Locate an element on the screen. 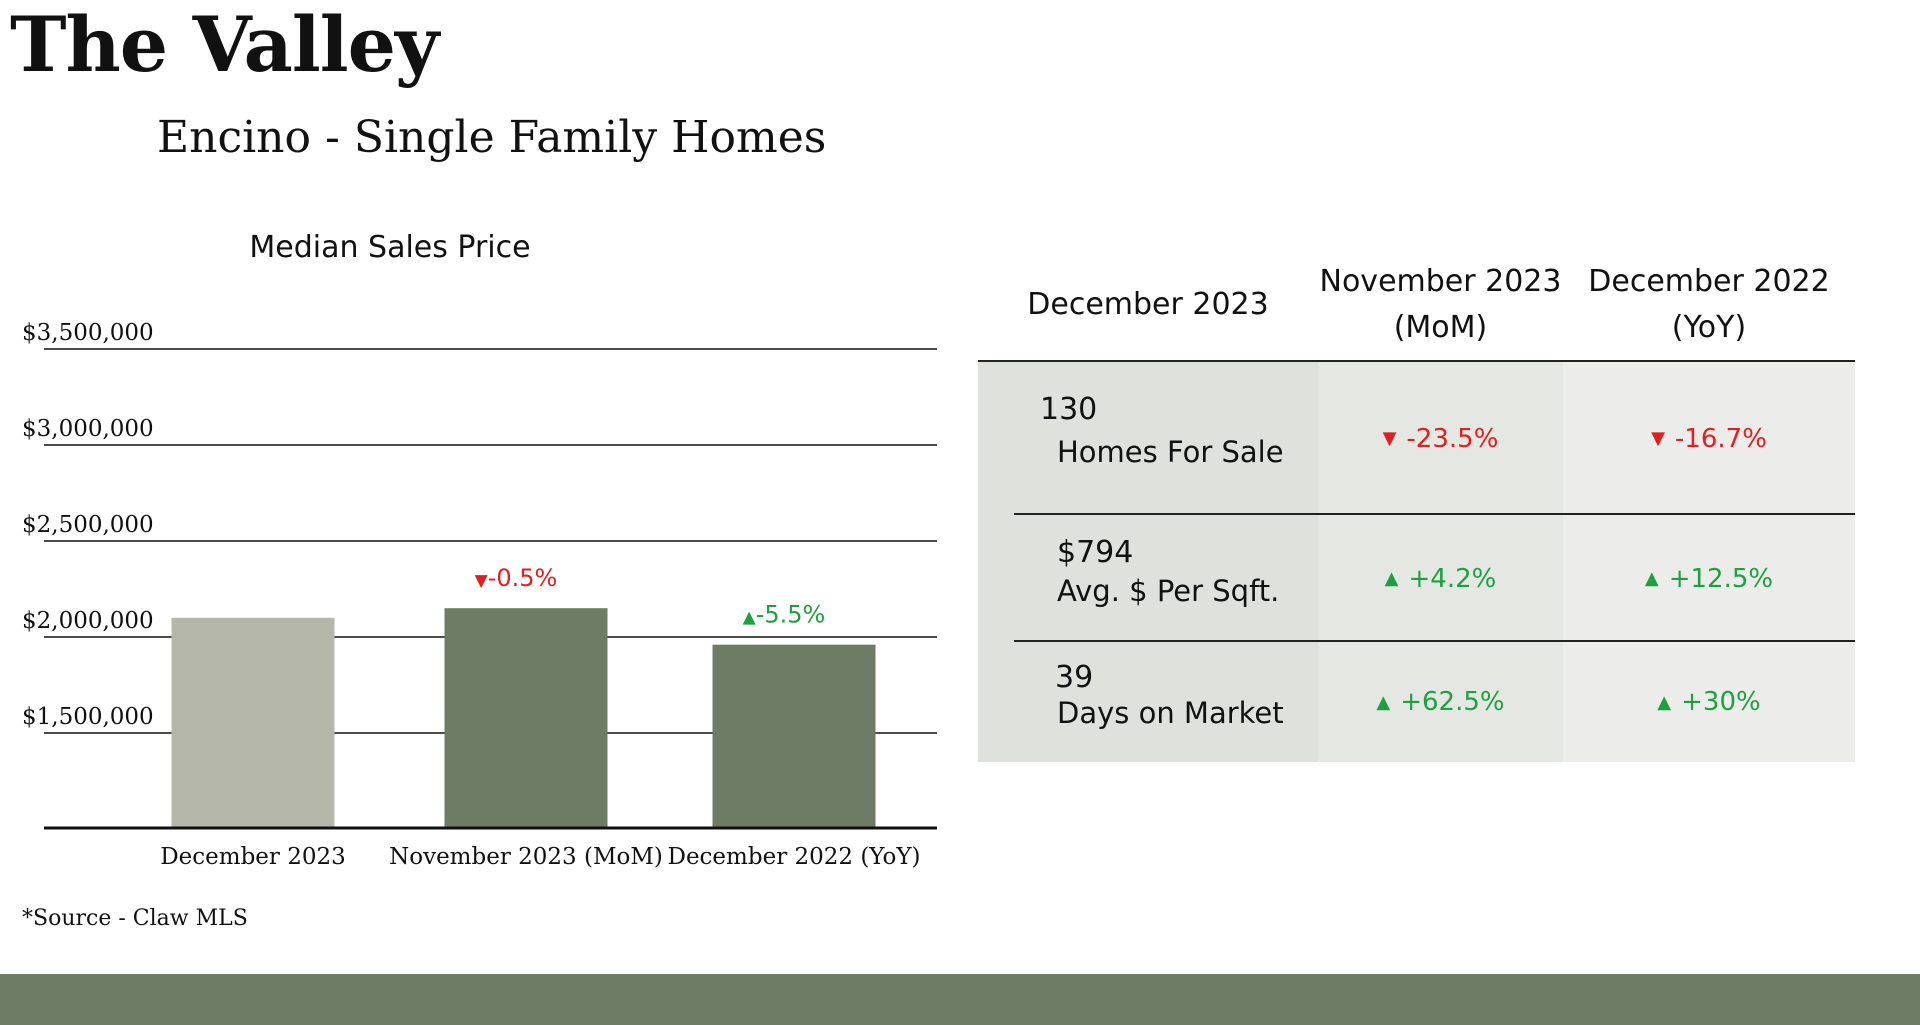  data-label: ▲-5.5% is located at coordinates (784, 615).